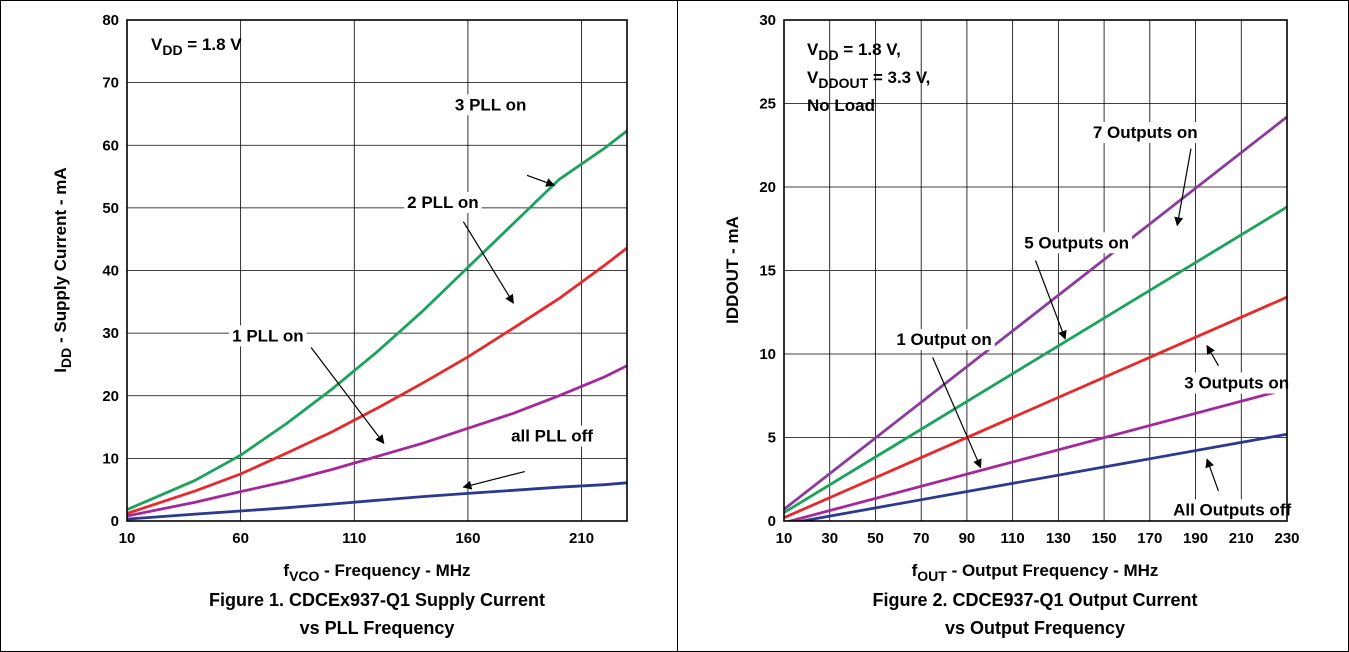 The height and width of the screenshot is (652, 1349). Describe the element at coordinates (921, 538) in the screenshot. I see `chart-2-x-tick-label: 70` at that location.